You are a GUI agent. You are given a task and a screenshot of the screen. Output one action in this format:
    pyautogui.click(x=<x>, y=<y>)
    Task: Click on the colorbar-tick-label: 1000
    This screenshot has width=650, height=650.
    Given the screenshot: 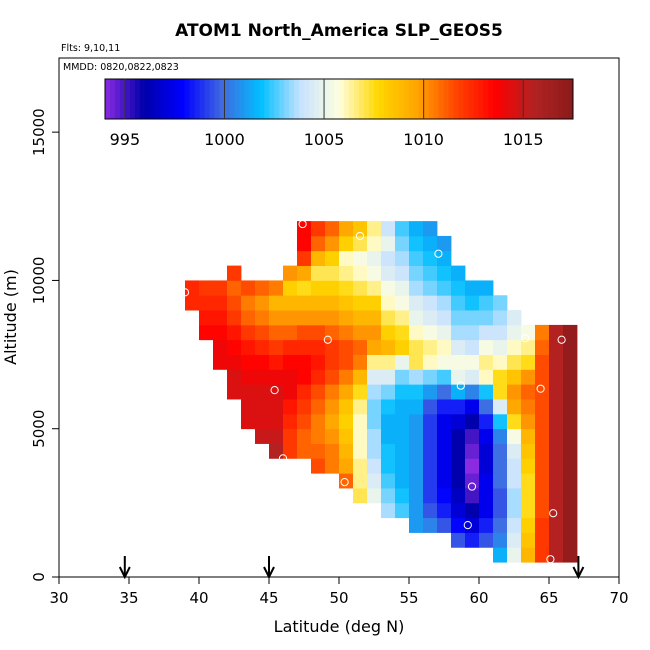 What is the action you would take?
    pyautogui.click(x=224, y=139)
    